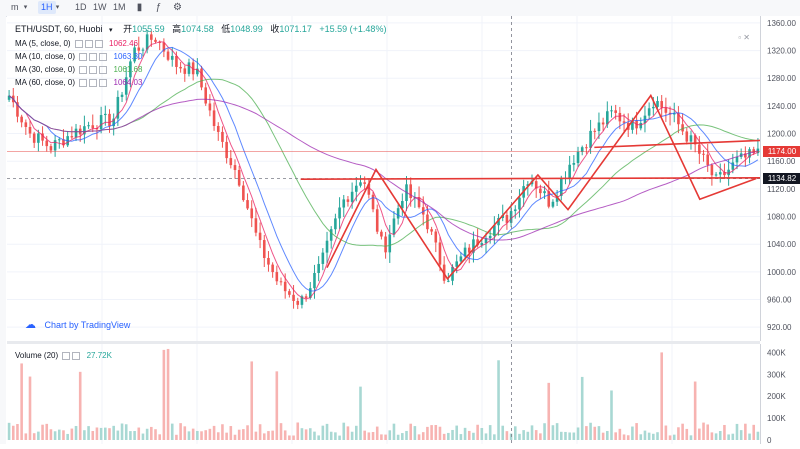 The height and width of the screenshot is (449, 800). What do you see at coordinates (353, 29) in the screenshot?
I see `change-value: +15.59 (+1.48%)` at bounding box center [353, 29].